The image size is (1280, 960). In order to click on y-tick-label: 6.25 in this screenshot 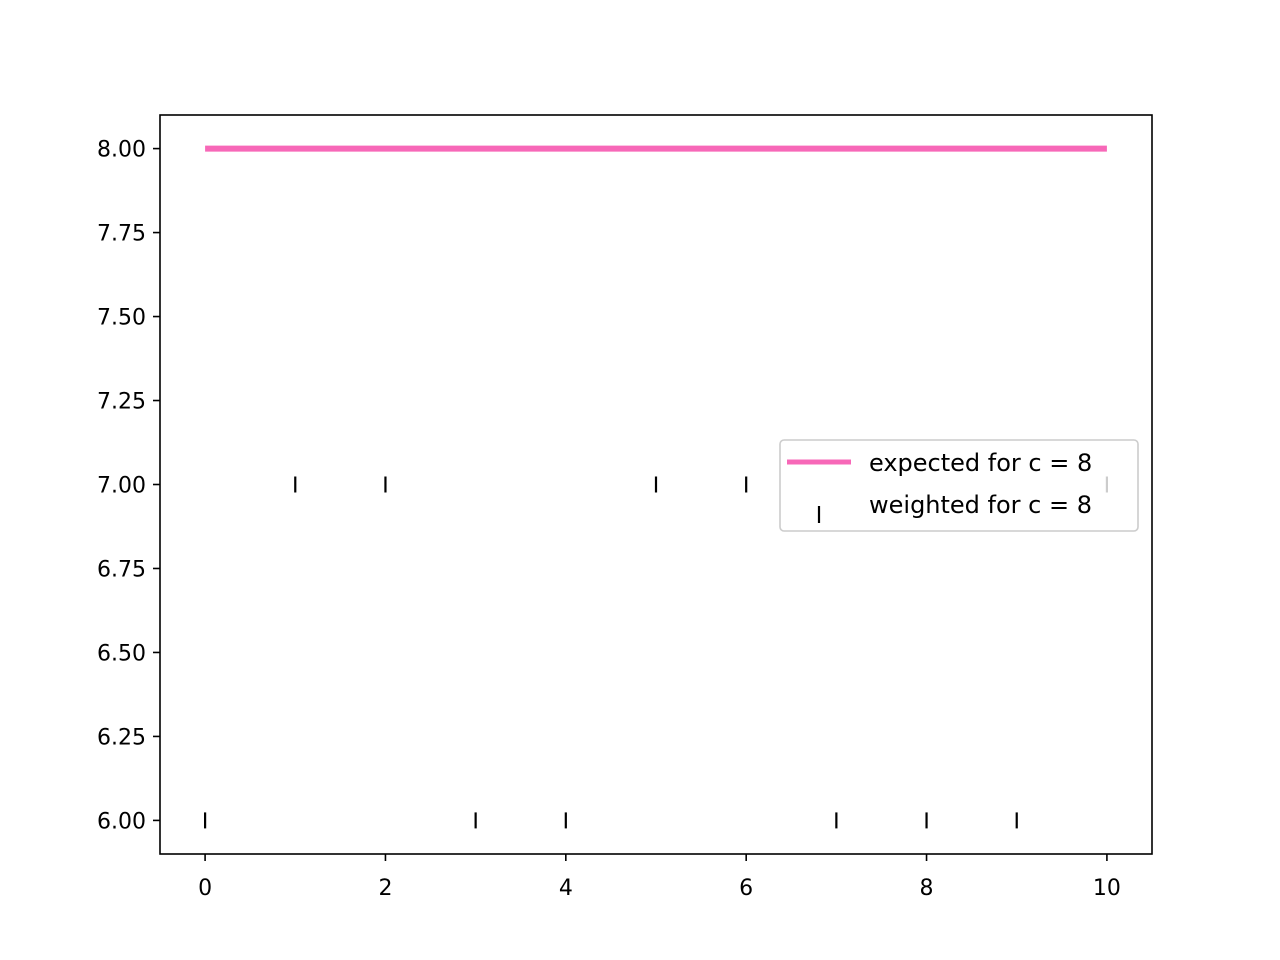, I will do `click(121, 737)`.